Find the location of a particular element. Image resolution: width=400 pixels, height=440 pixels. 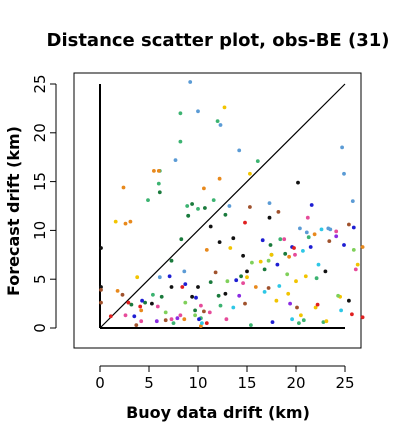

x-tick-label: 10 is located at coordinates (197, 383).